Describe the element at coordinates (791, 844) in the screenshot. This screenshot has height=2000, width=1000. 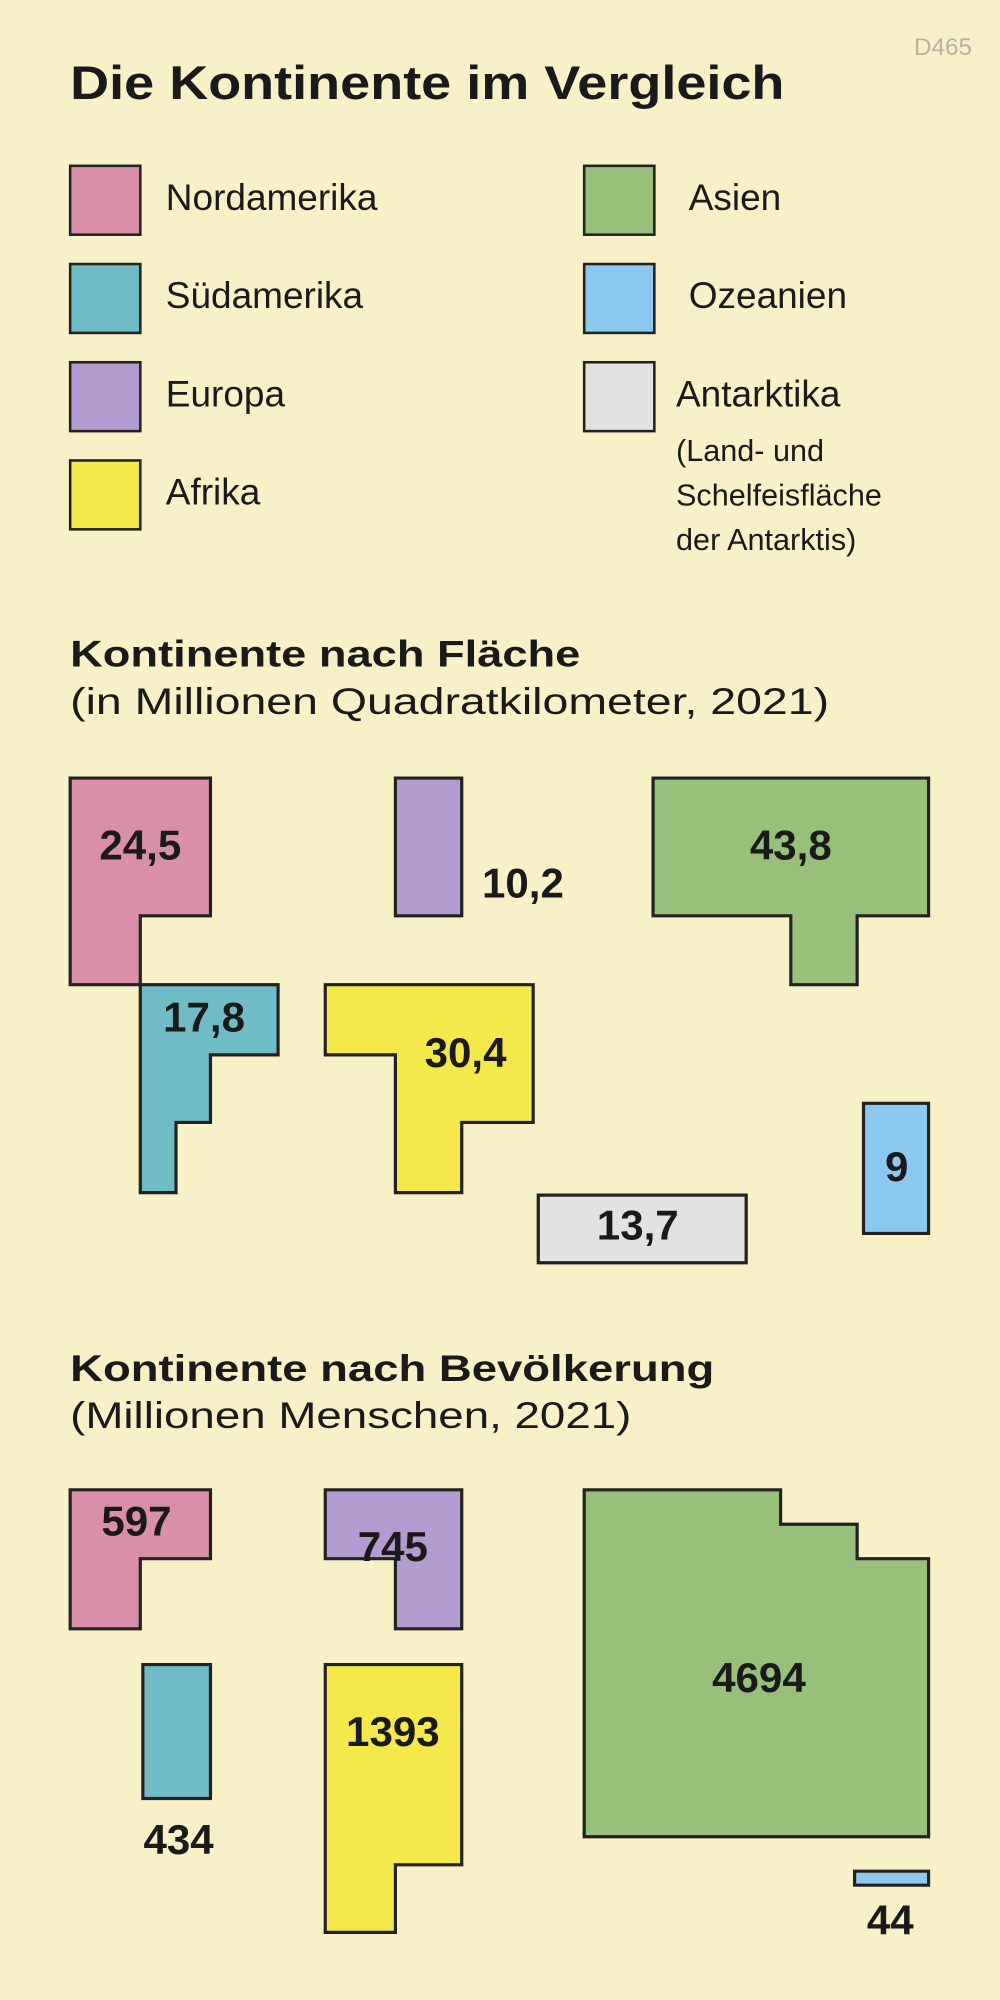
I see `value-label: 43,8` at that location.